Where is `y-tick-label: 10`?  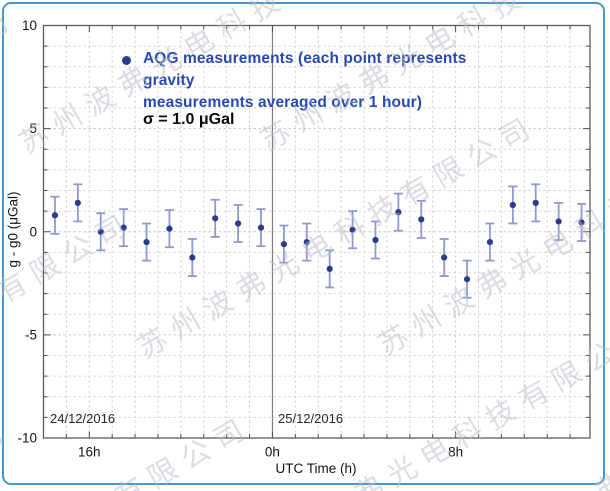
y-tick-label: 10 is located at coordinates (29, 25).